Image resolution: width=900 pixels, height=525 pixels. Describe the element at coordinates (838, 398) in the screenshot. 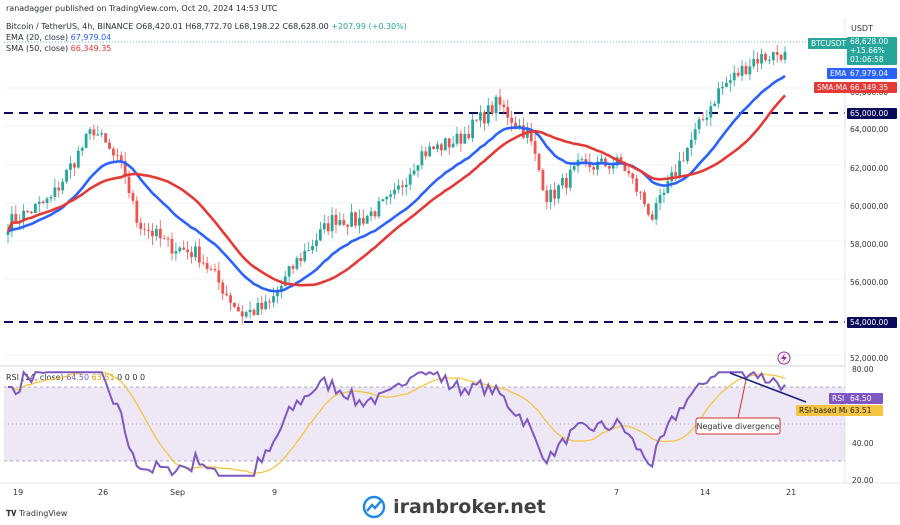

I see `rsi-tag-label: RSI` at that location.